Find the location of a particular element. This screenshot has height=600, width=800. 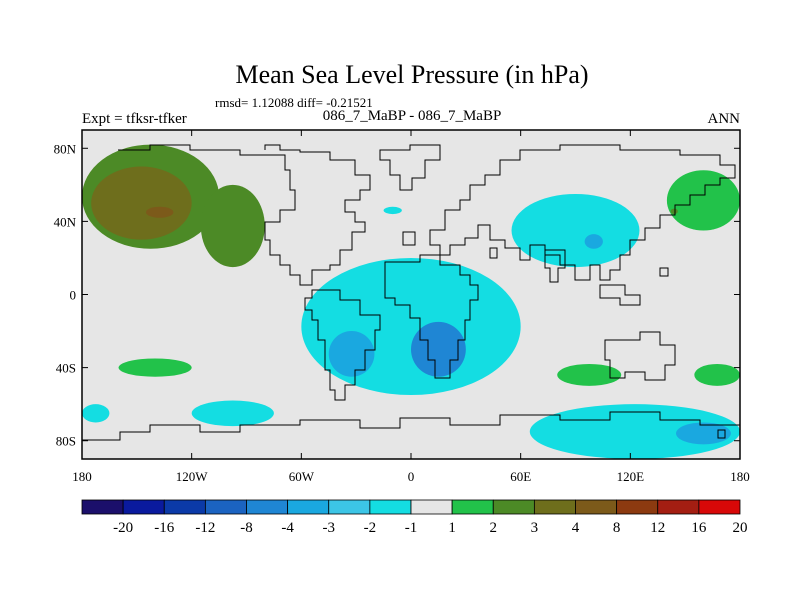

coastline-south-america is located at coordinates (342, 345).